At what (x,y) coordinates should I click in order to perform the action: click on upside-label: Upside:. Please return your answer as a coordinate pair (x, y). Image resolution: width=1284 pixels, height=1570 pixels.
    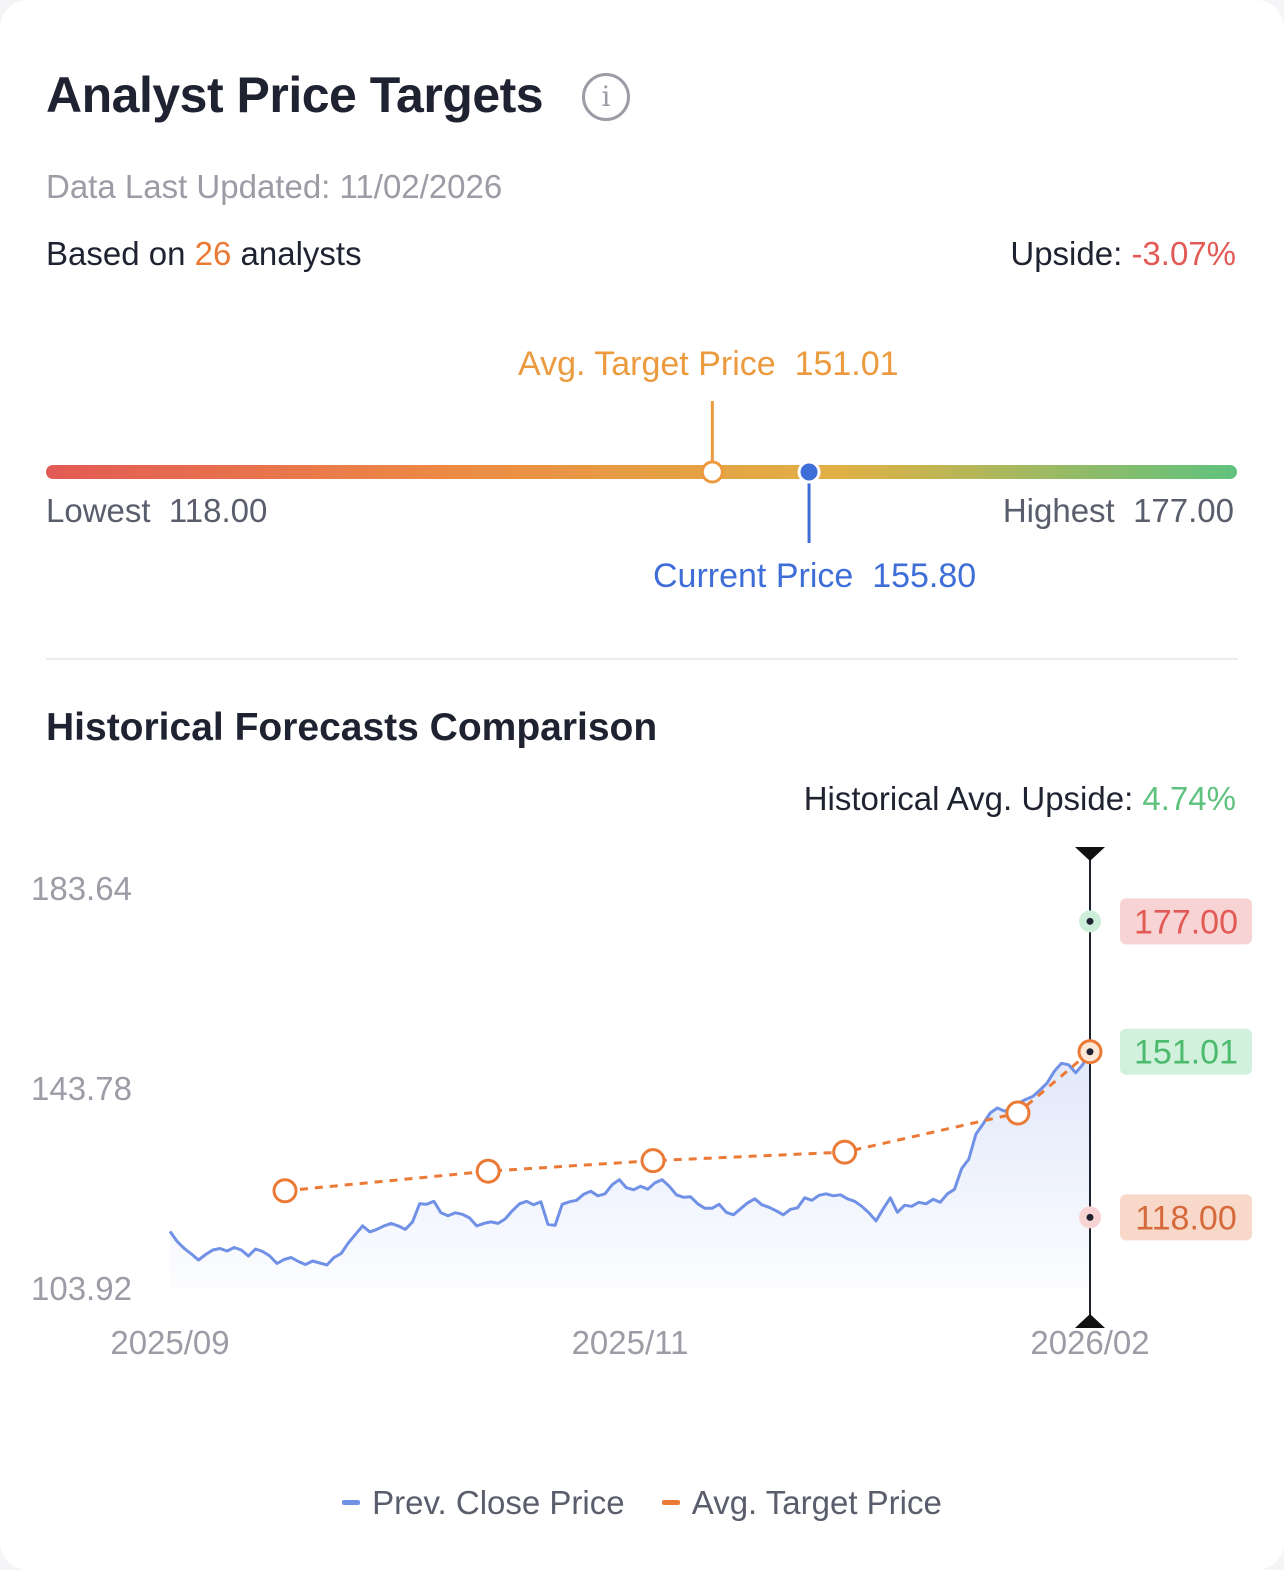
    Looking at the image, I should click on (1071, 253).